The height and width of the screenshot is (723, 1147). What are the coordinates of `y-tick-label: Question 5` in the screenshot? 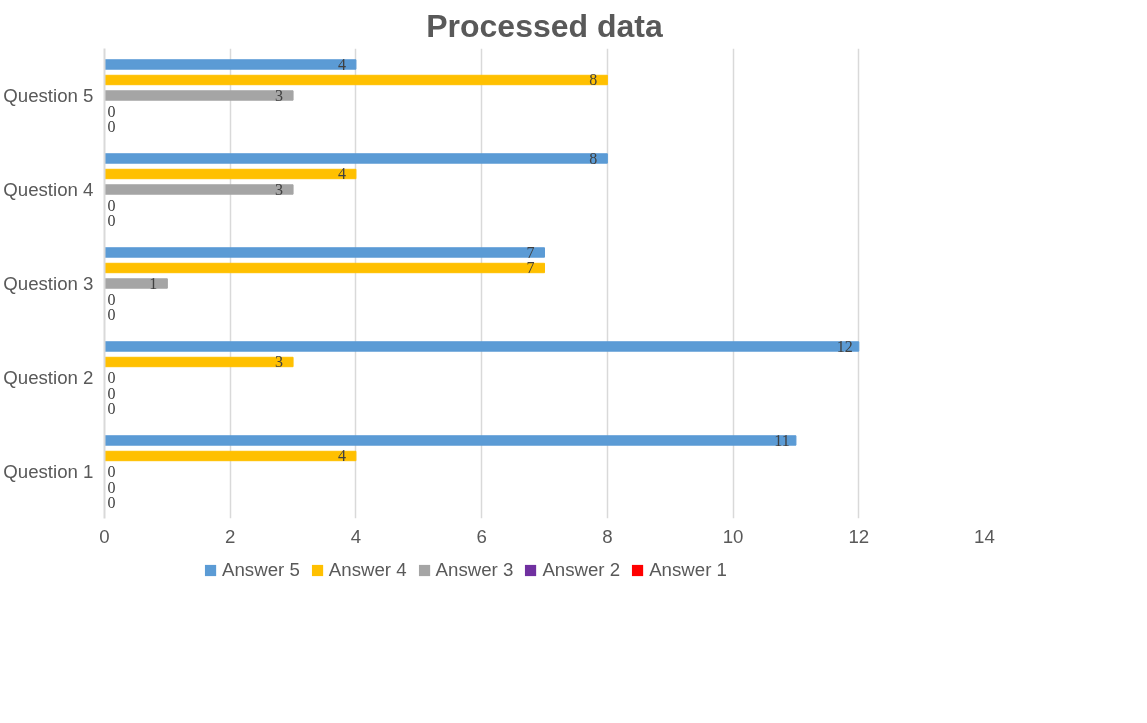 It's located at (48, 95).